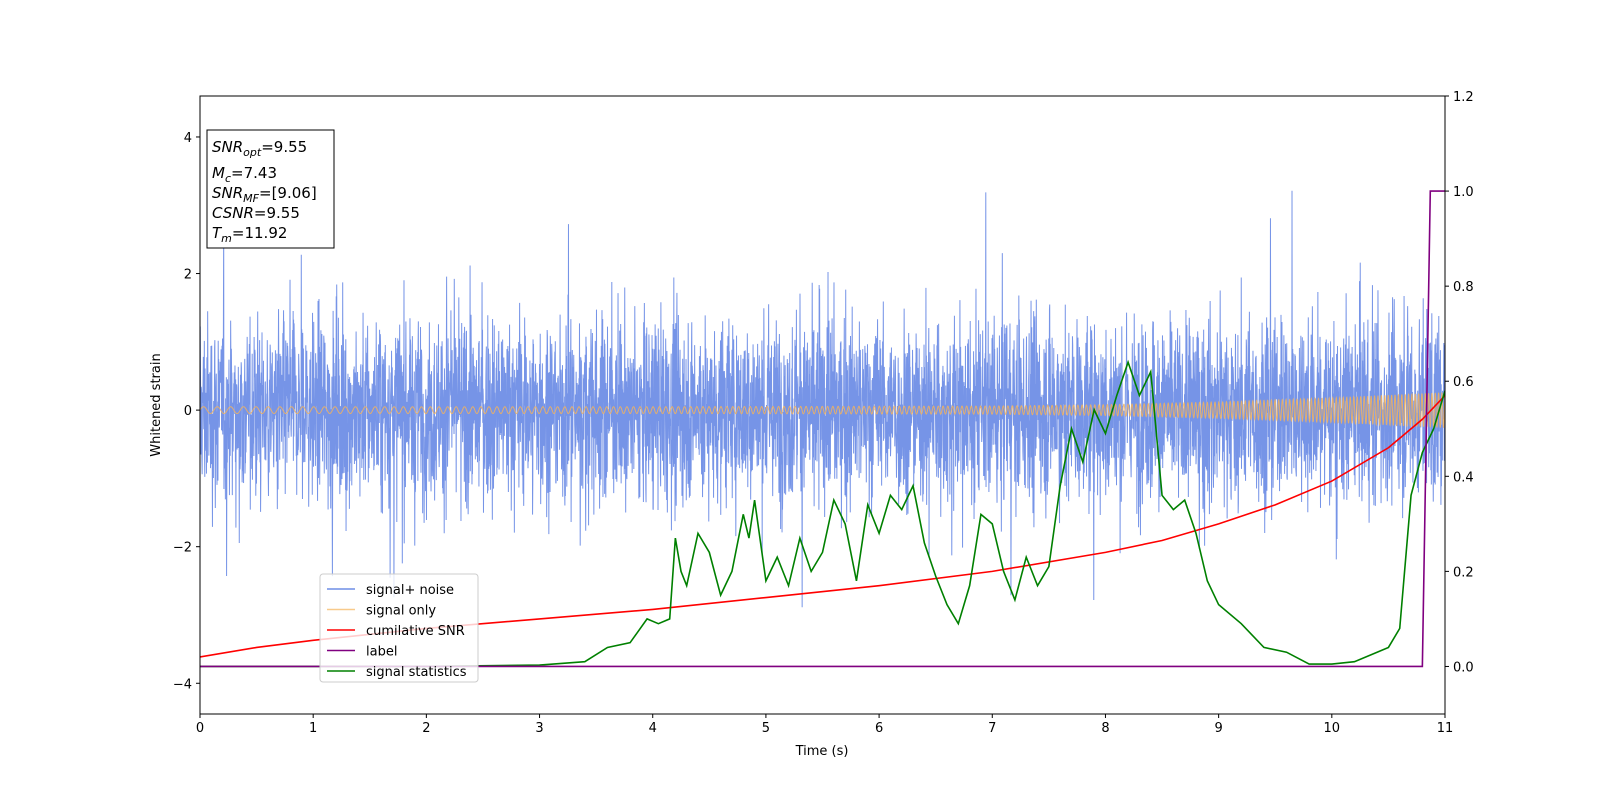 Image resolution: width=1600 pixels, height=800 pixels. I want to click on y-tick-label: 0, so click(188, 411).